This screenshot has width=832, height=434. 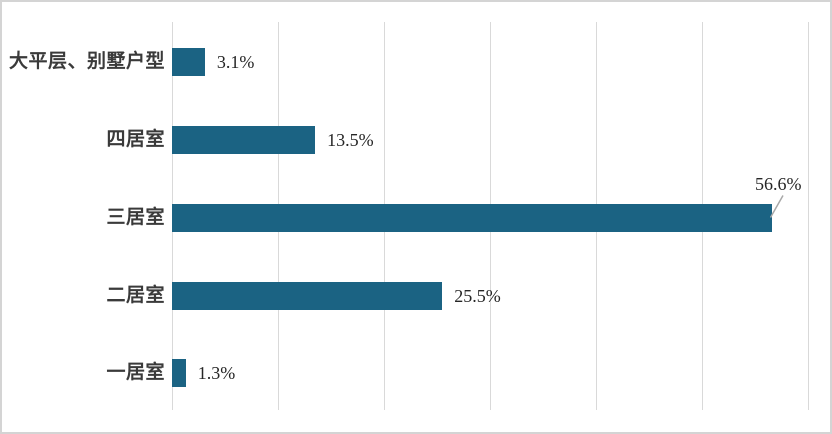 I want to click on value-label: 56.6%, so click(x=778, y=184).